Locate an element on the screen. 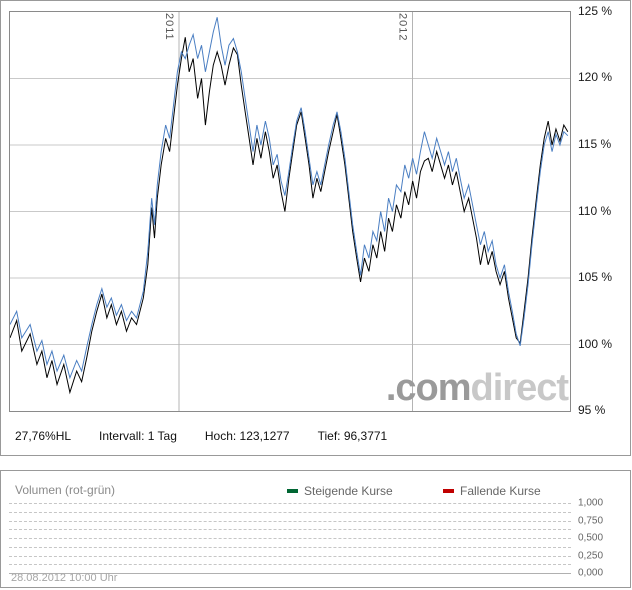  timestamp: 28.08.2012 10:00 Uhr is located at coordinates (64, 578).